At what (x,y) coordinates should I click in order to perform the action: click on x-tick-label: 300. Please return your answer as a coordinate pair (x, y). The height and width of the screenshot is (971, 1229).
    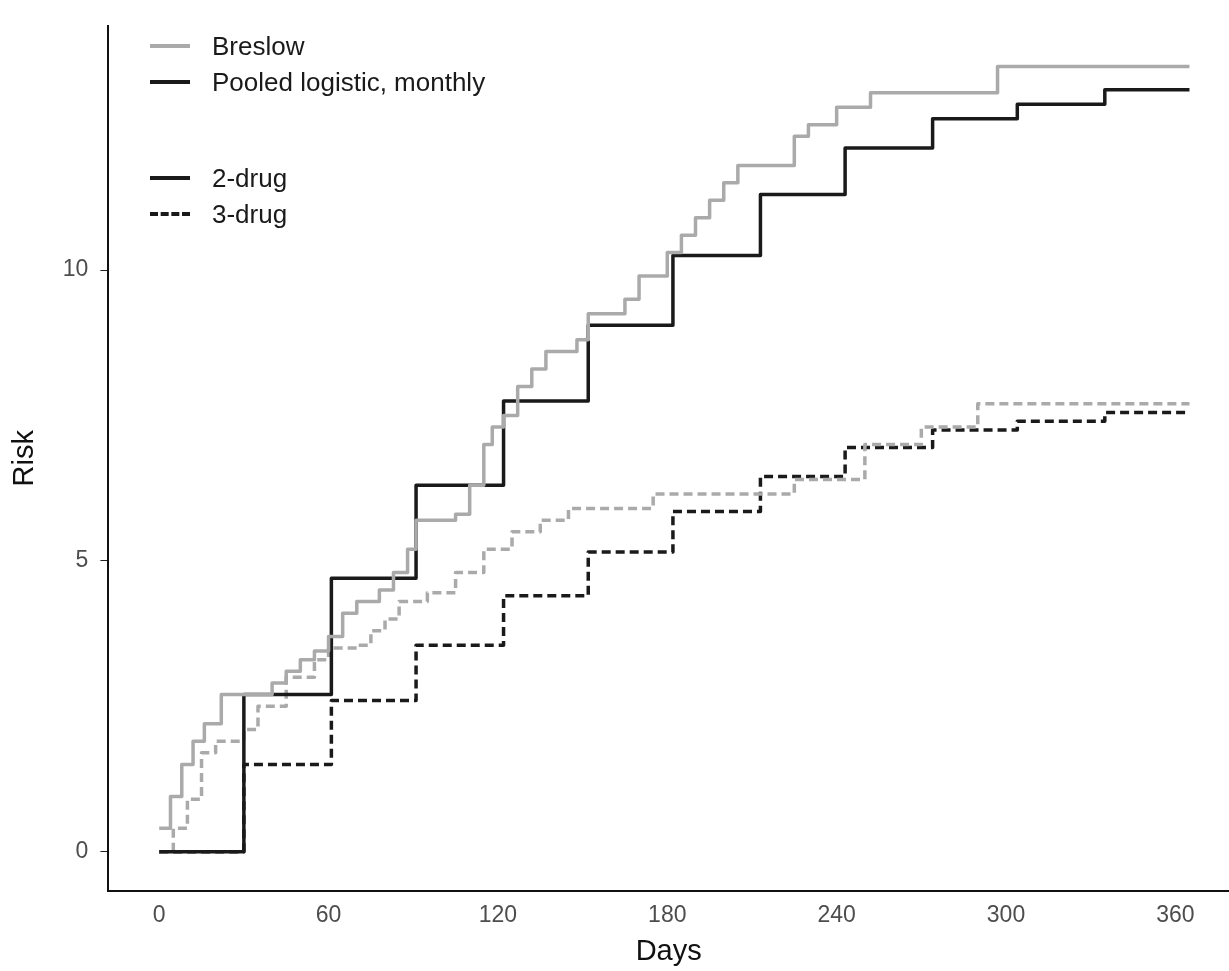
    Looking at the image, I should click on (1006, 913).